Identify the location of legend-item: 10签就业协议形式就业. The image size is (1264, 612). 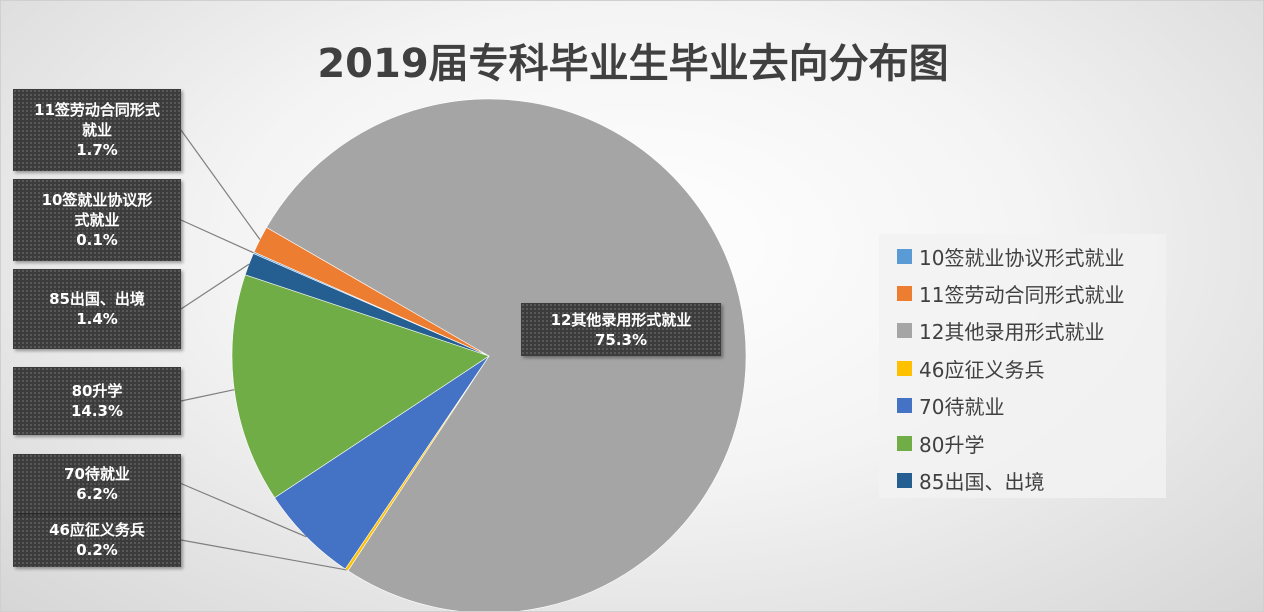
(1011, 257).